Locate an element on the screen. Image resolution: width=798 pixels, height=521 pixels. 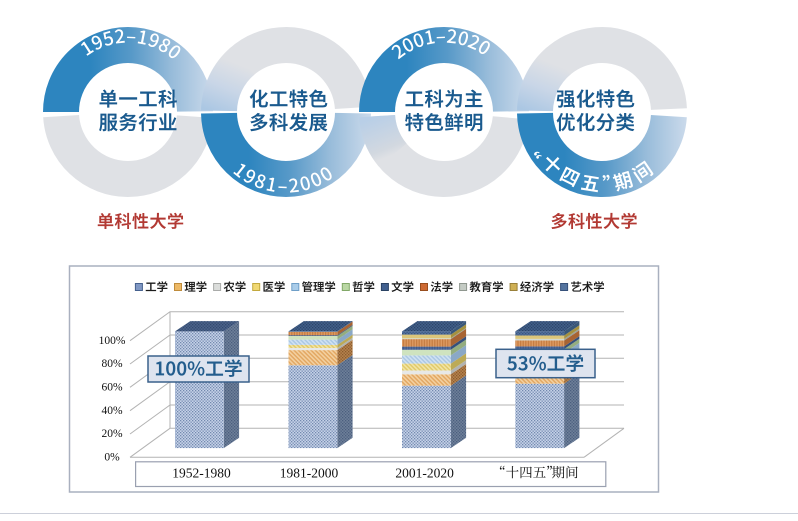
svg-text: 60% is located at coordinates (112, 388).